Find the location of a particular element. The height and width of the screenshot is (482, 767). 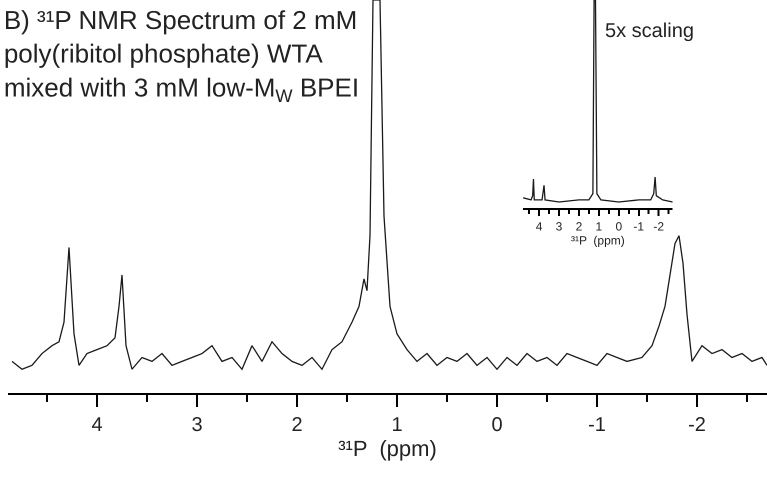

text: B) ³¹P NMR Spectrum of 2 mM poly(ribitol phosphate) WTA mixed with 3 mM low-M$_{W}$ BPEI is located at coordinates (182, 55).